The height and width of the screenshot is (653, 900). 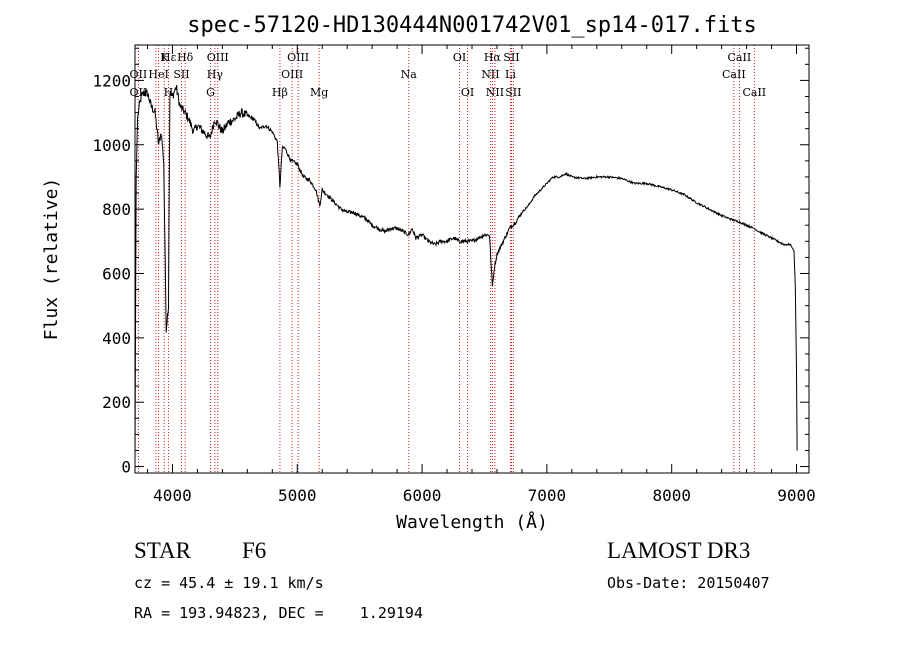 What do you see at coordinates (796, 495) in the screenshot?
I see `x-tick-label: 9000` at bounding box center [796, 495].